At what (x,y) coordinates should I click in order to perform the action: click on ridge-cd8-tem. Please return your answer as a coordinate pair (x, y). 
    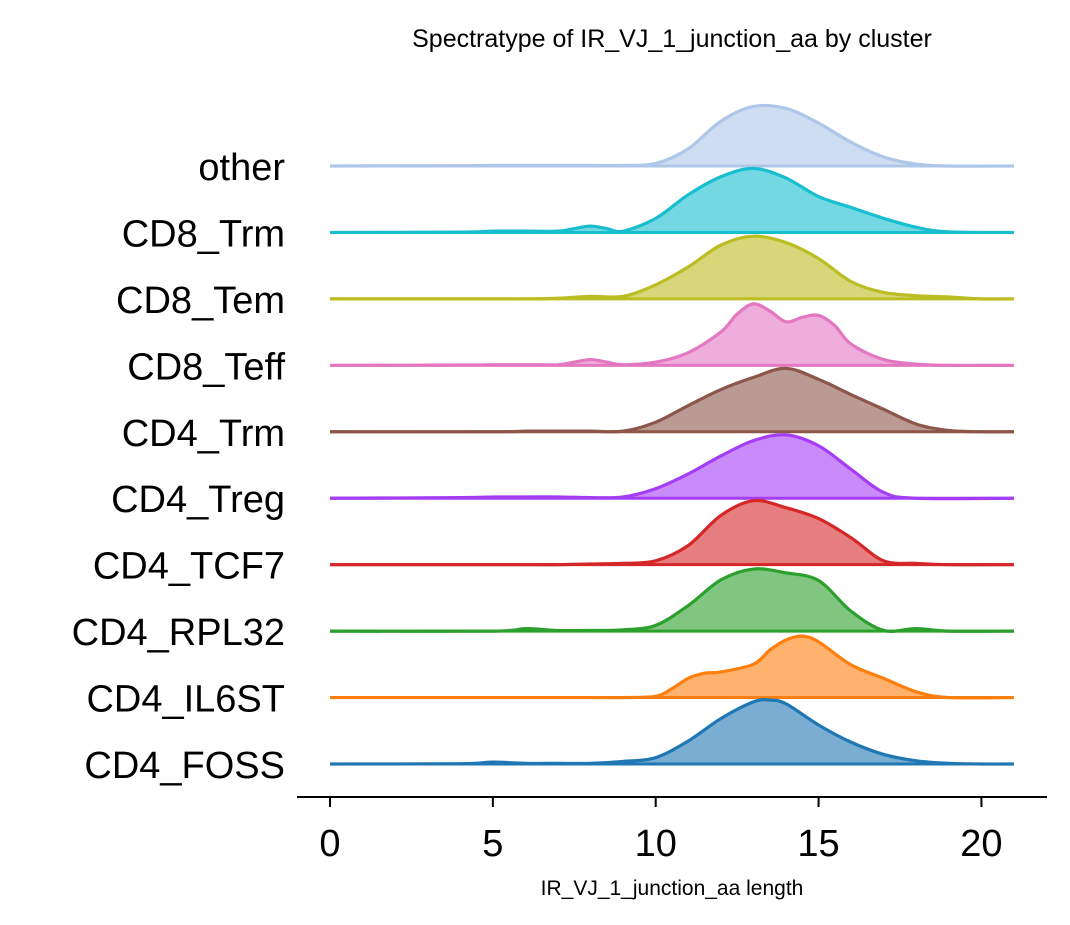
    Looking at the image, I should click on (672, 267).